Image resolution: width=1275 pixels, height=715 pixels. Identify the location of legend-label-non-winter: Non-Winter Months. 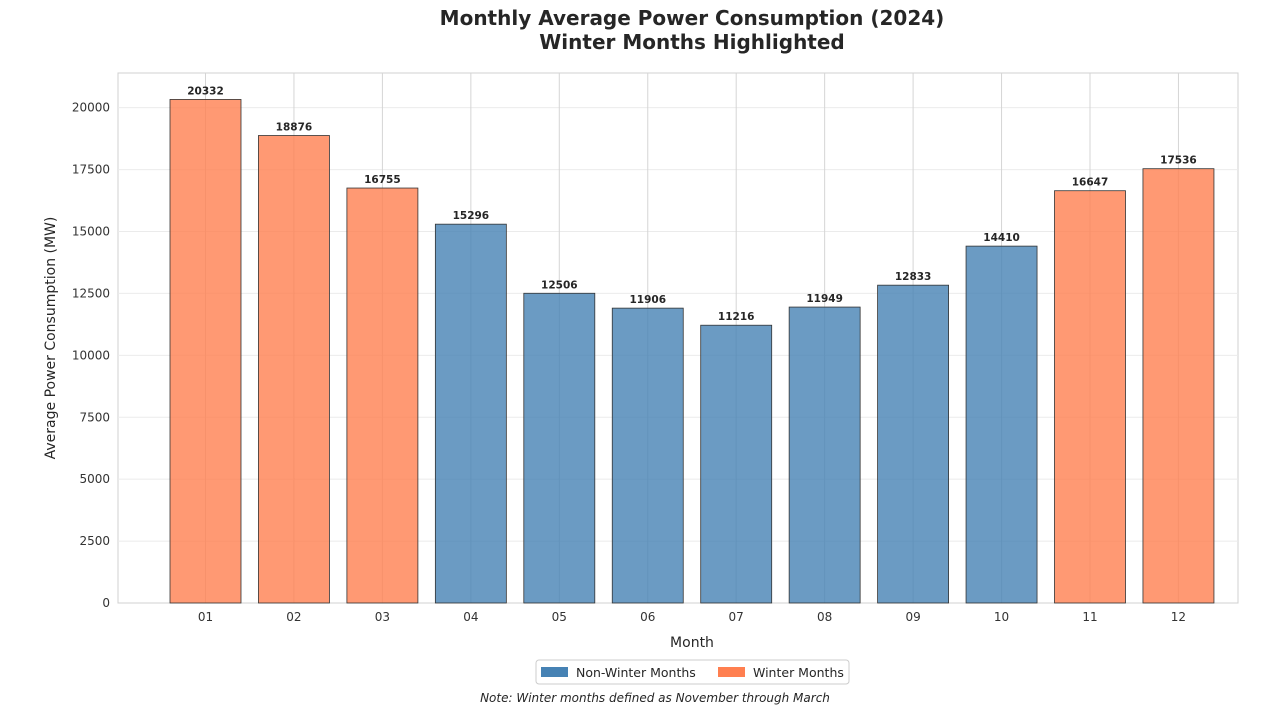
(636, 672).